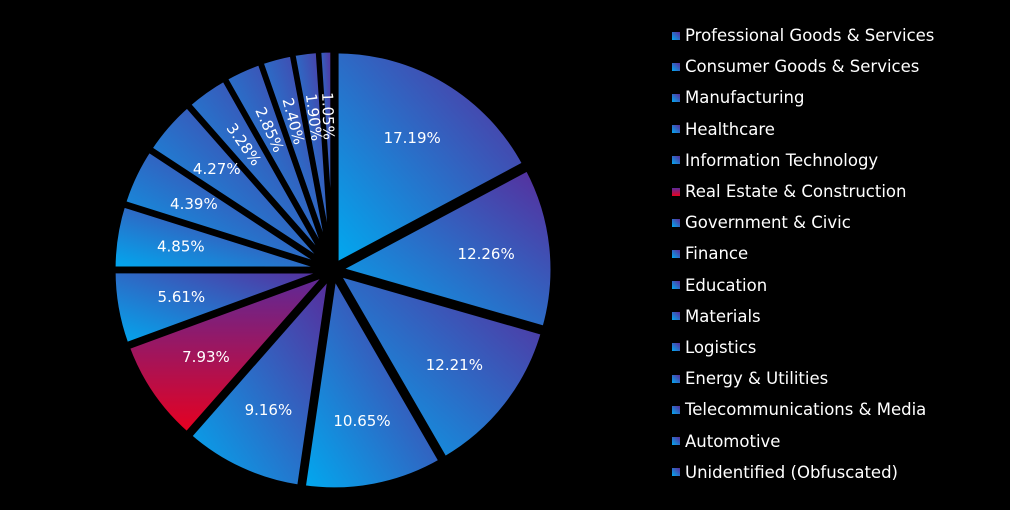 The height and width of the screenshot is (510, 1010). I want to click on pie-slice-professional-goods-services, so click(431, 159).